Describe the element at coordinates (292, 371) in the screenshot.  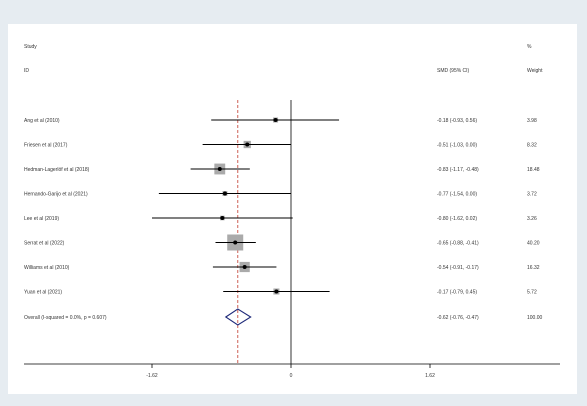
I see `x-axis: -1.62 0 1.62` at that location.